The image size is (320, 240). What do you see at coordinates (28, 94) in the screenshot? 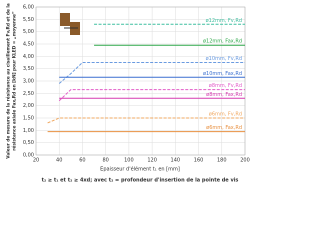
I see `y-tick-label: 2,50` at bounding box center [28, 94].